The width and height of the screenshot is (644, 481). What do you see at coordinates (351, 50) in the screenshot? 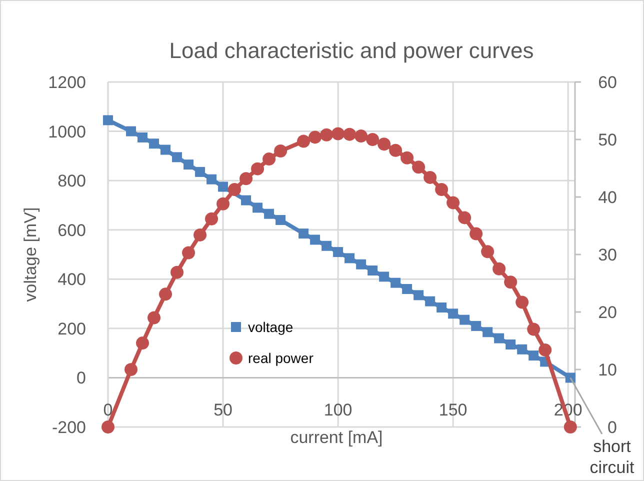
I see `chart-title: Load characteristic and power curves` at bounding box center [351, 50].